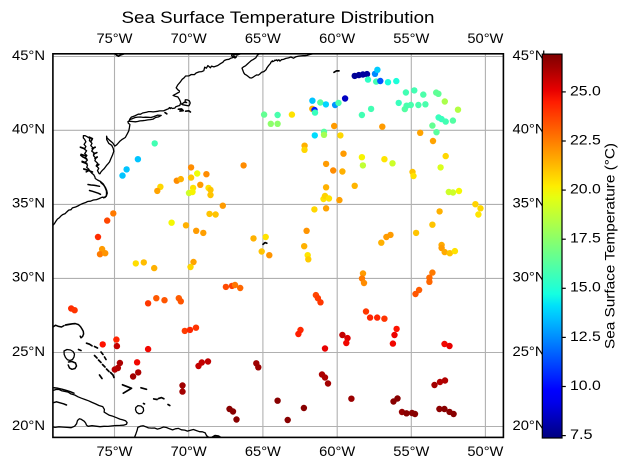 The width and height of the screenshot is (631, 474). What do you see at coordinates (610, 246) in the screenshot?
I see `svg-text: Sea Surface Temperature (°C)` at bounding box center [610, 246].